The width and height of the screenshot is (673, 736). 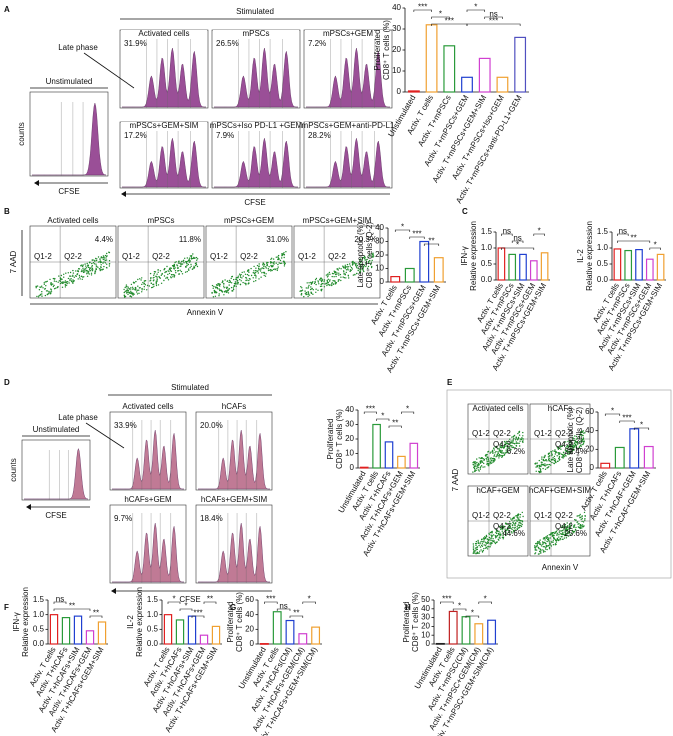 What do you see at coordinates (256, 34) in the screenshot?
I see `title-bg` at bounding box center [256, 34].